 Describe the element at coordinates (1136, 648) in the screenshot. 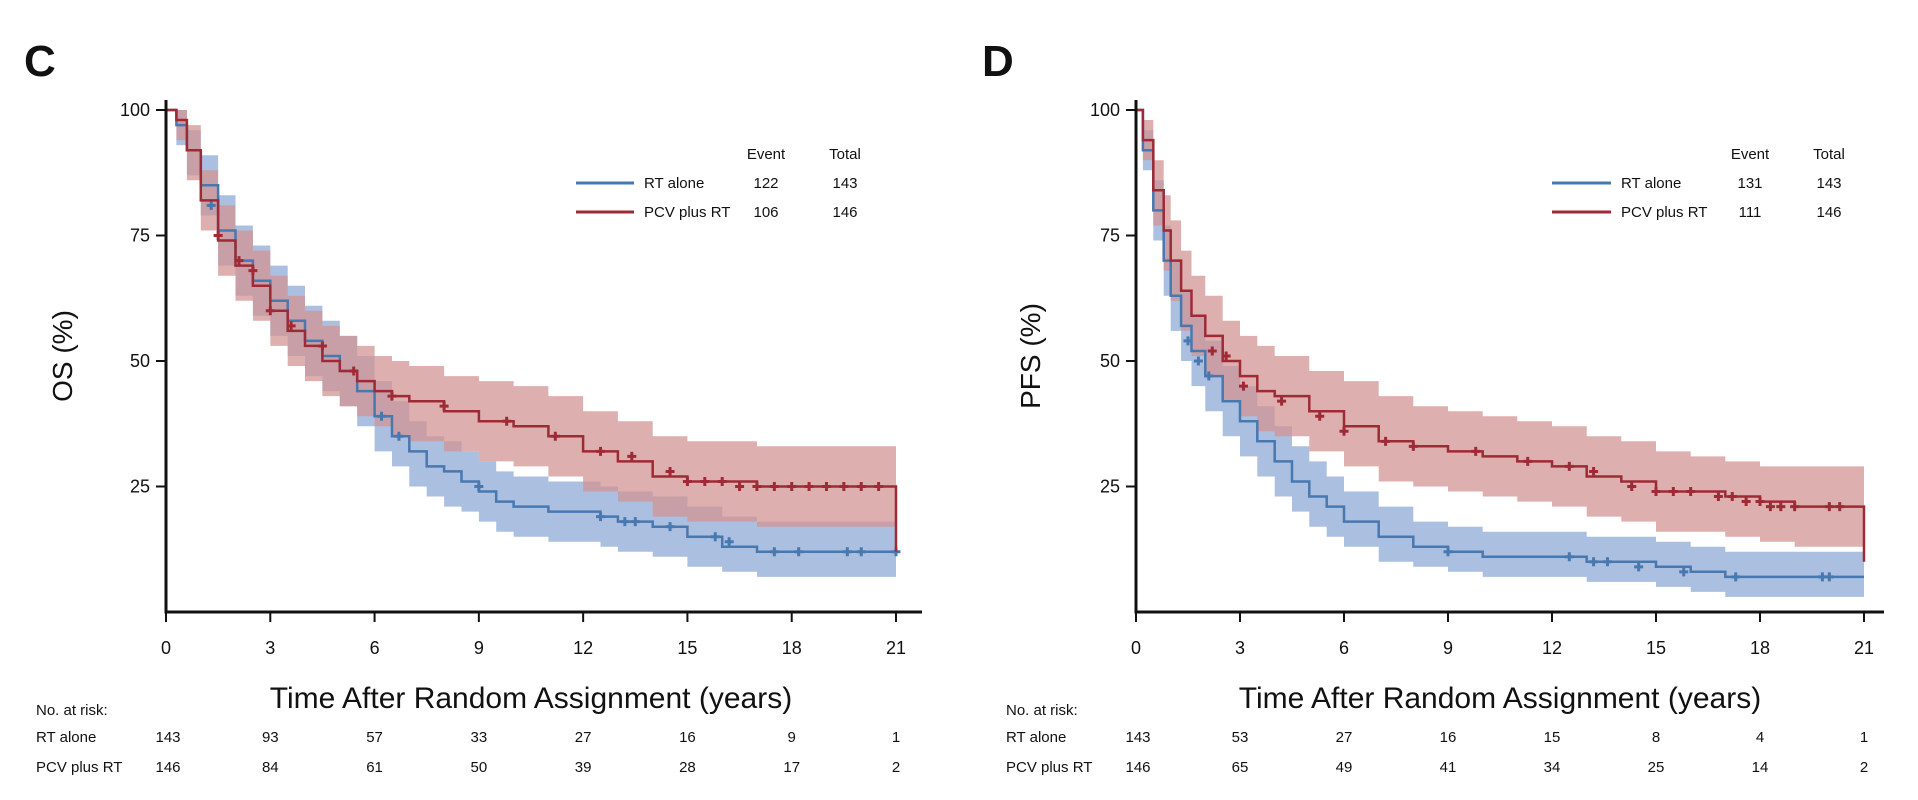

I see `x-tick-label: 0` at that location.